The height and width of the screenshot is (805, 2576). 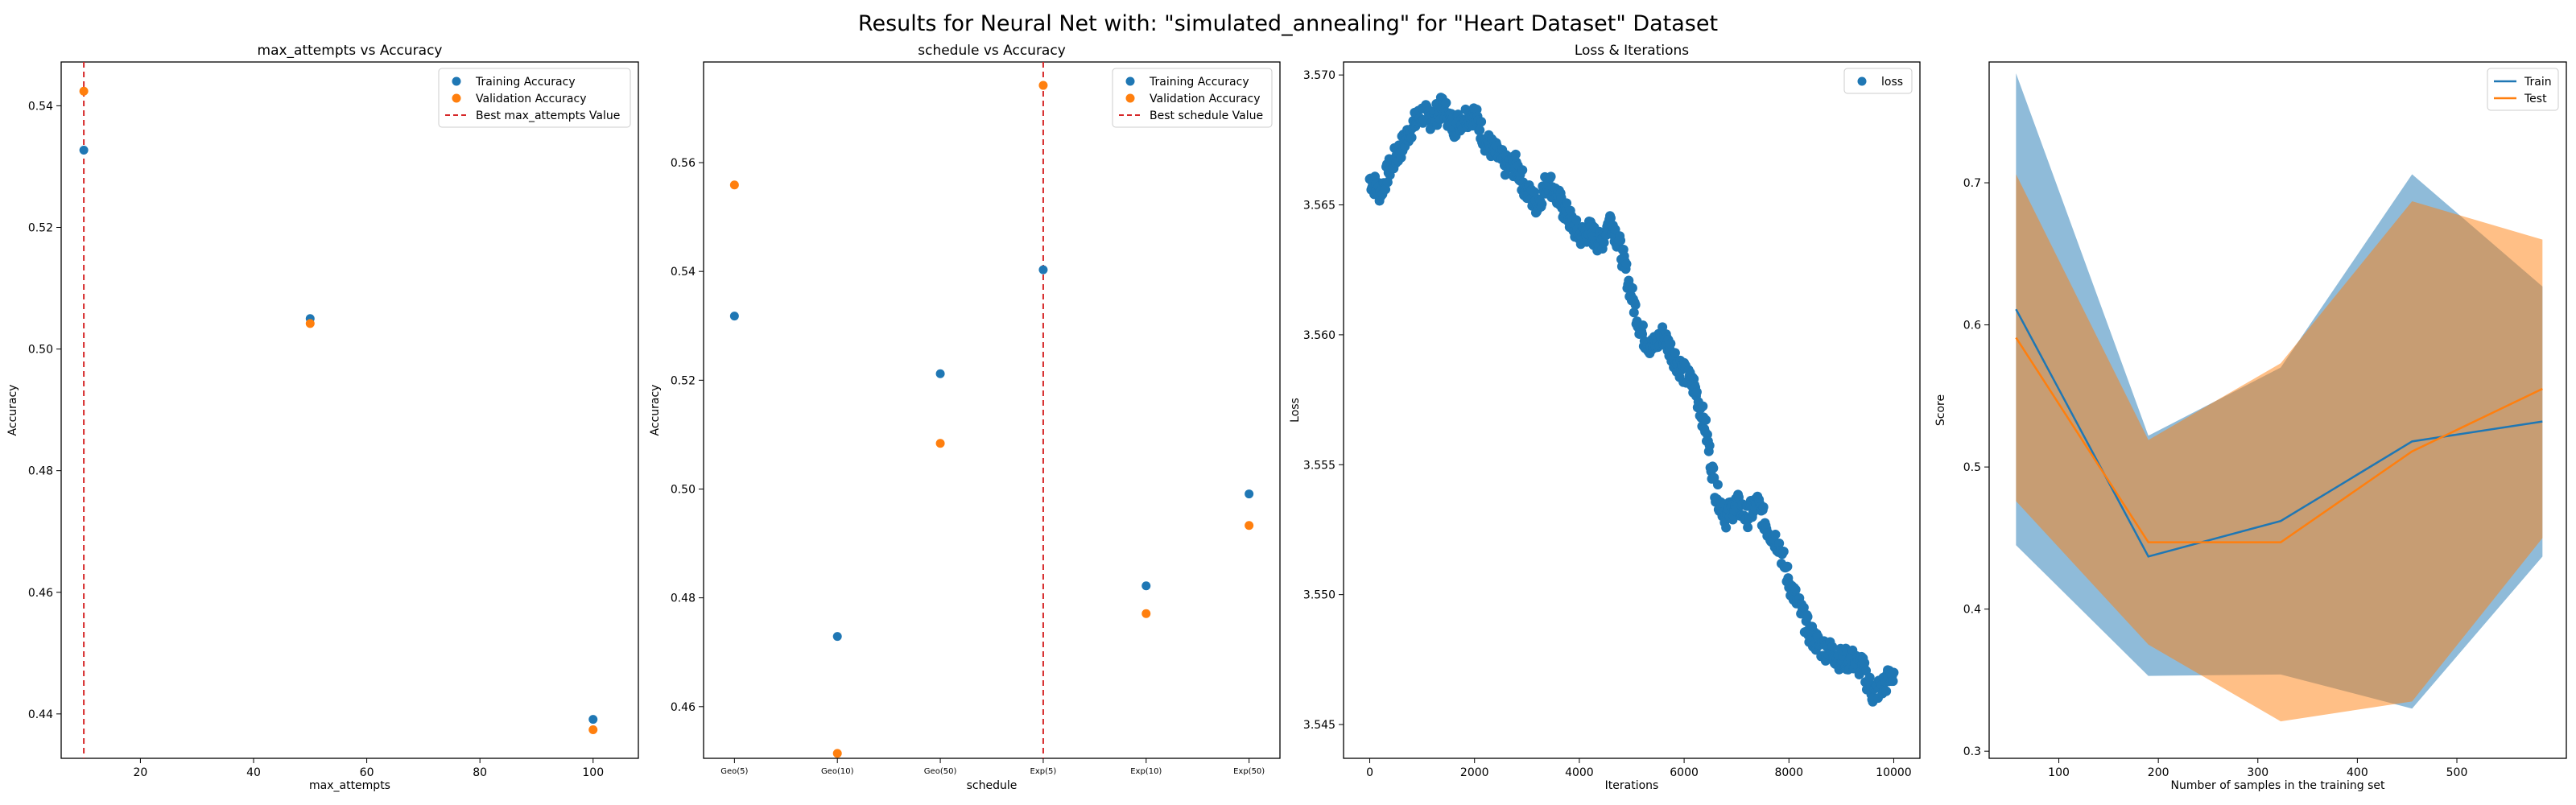 What do you see at coordinates (367, 772) in the screenshot?
I see `x-tick-label: 60` at bounding box center [367, 772].